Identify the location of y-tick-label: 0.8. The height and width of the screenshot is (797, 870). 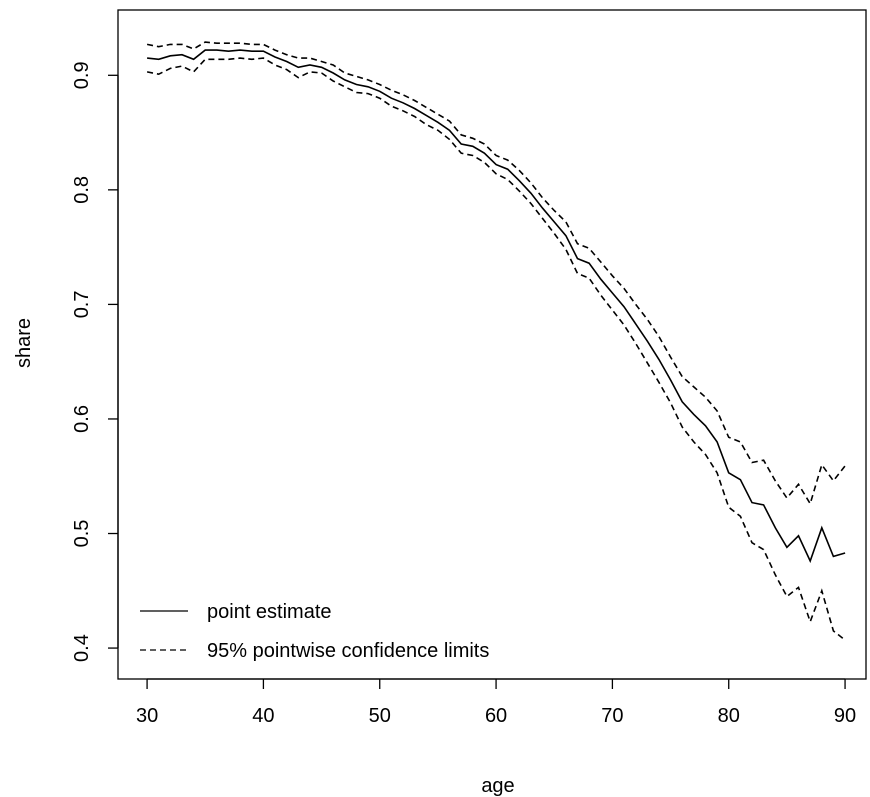
(82, 190).